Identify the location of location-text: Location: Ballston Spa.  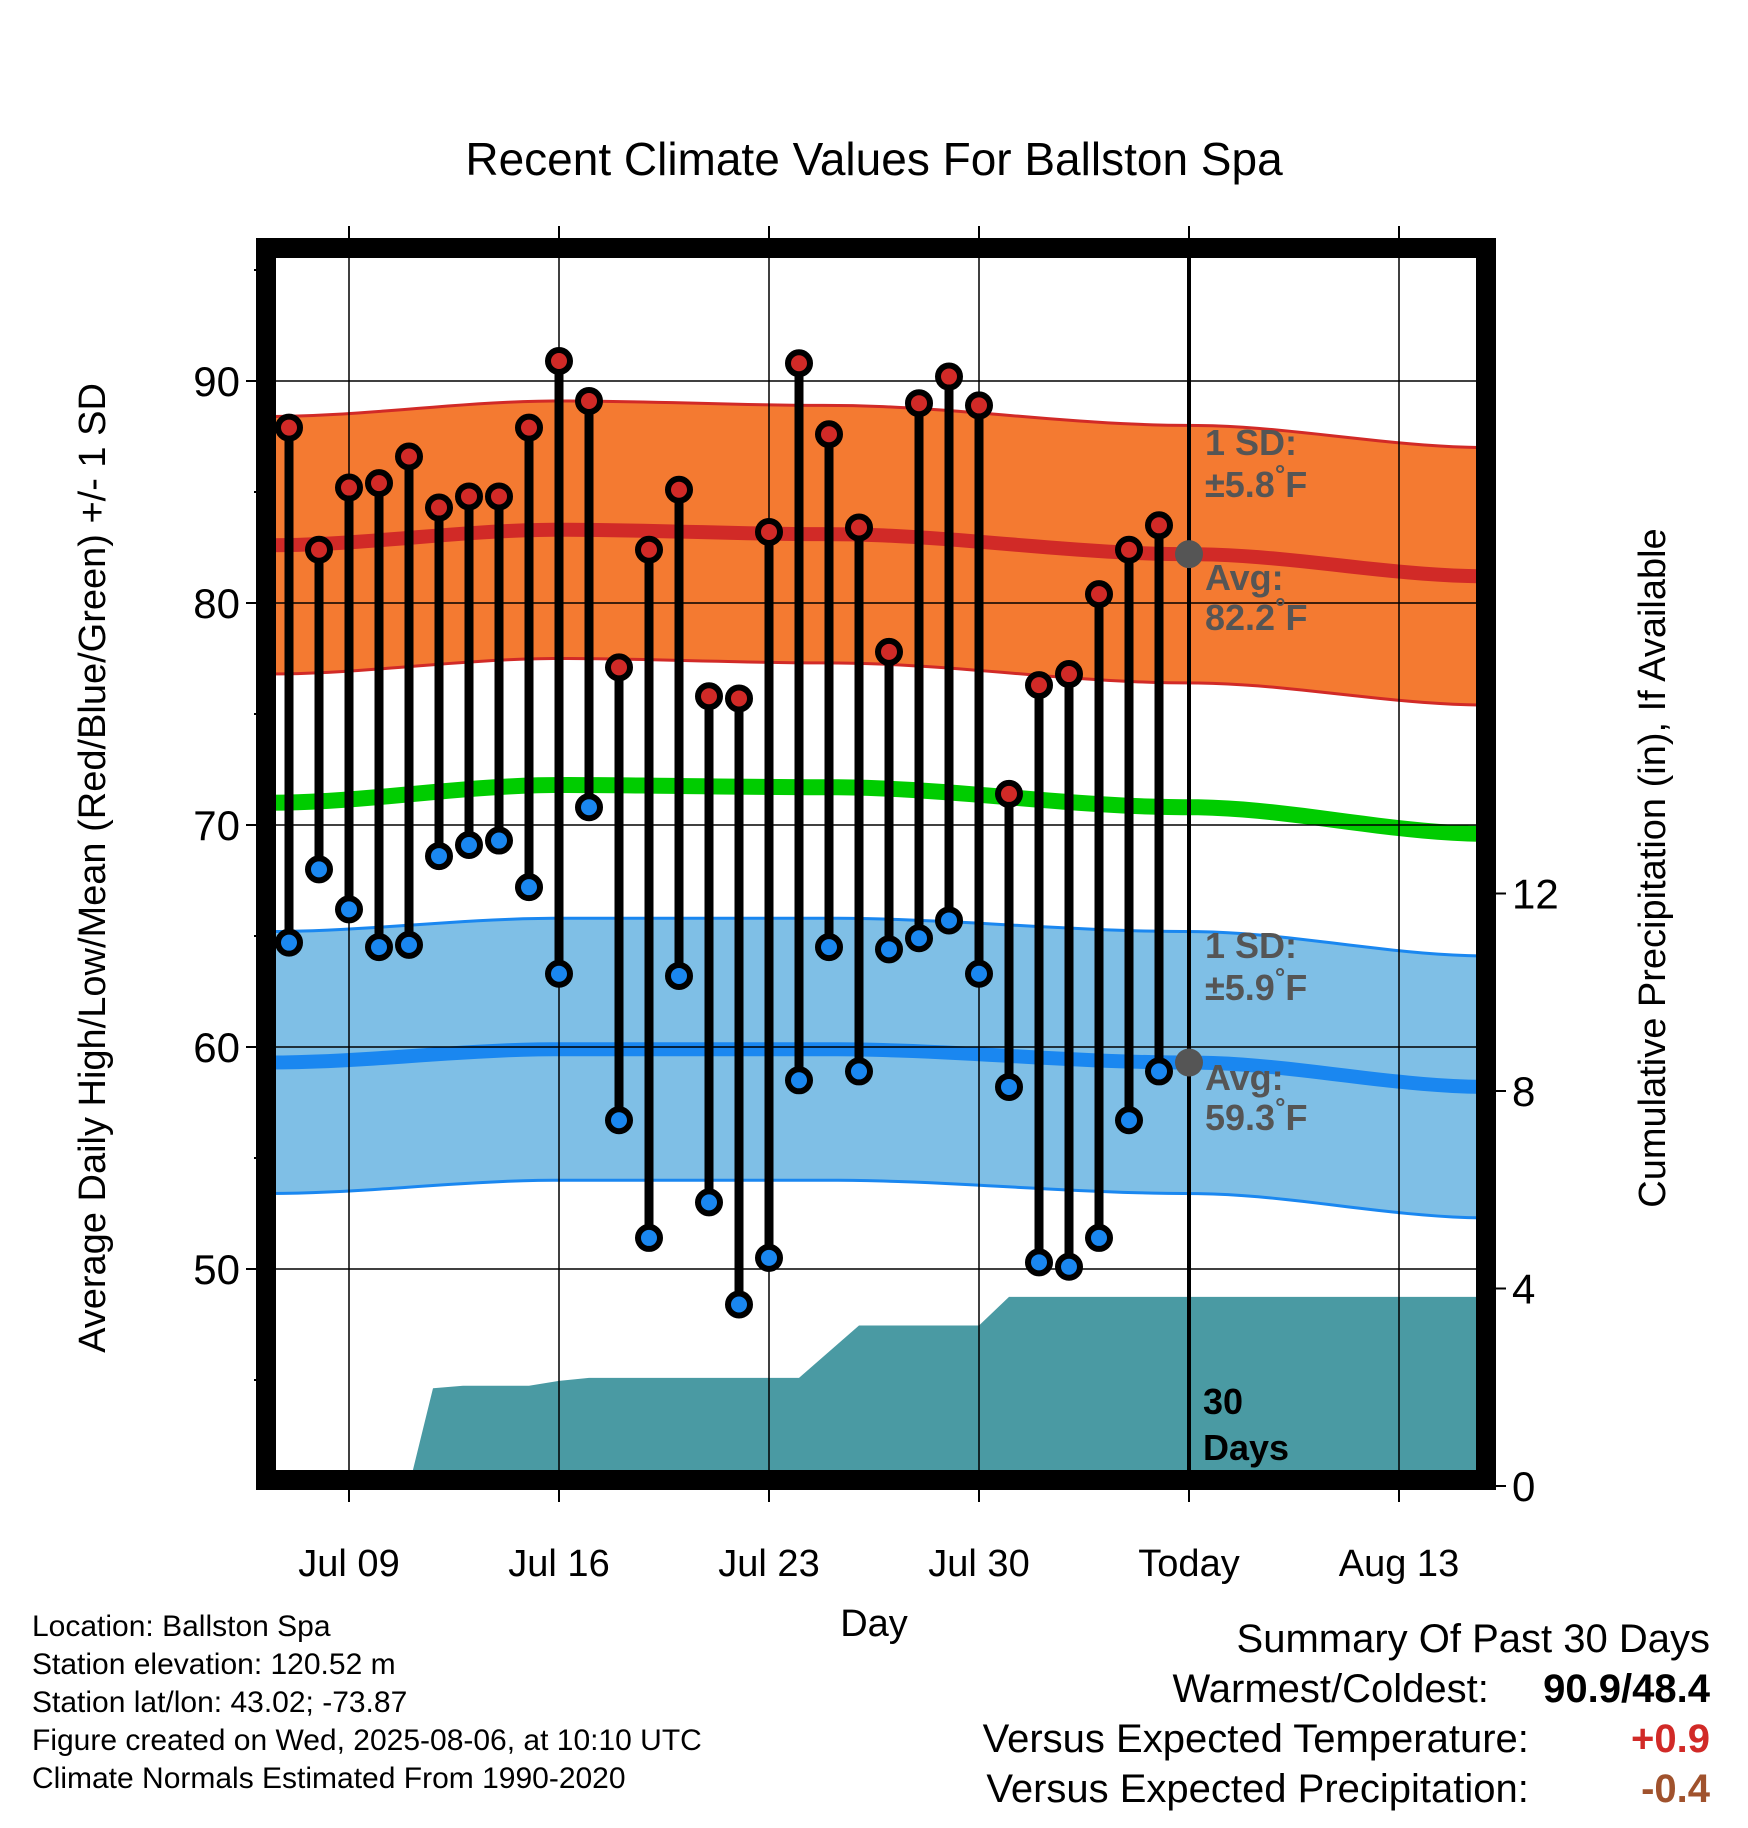
(181, 1626).